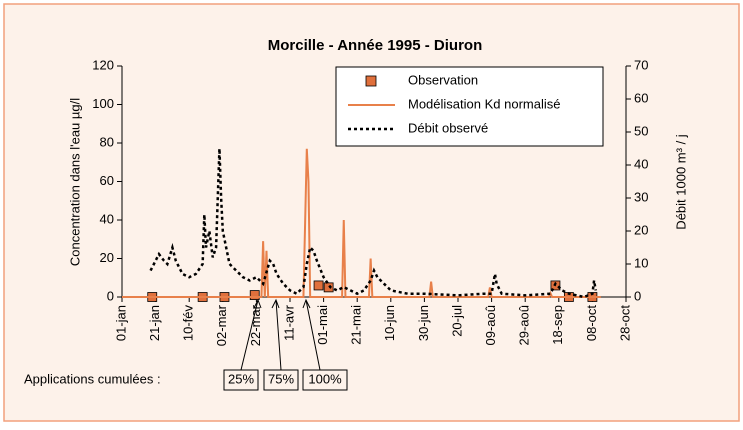 The image size is (743, 430). What do you see at coordinates (280, 334) in the screenshot?
I see `annotation-arrows` at bounding box center [280, 334].